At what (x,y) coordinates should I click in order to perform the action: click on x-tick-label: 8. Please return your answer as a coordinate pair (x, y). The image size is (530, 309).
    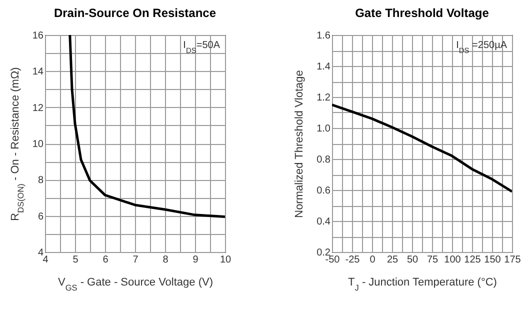
    Looking at the image, I should click on (165, 260).